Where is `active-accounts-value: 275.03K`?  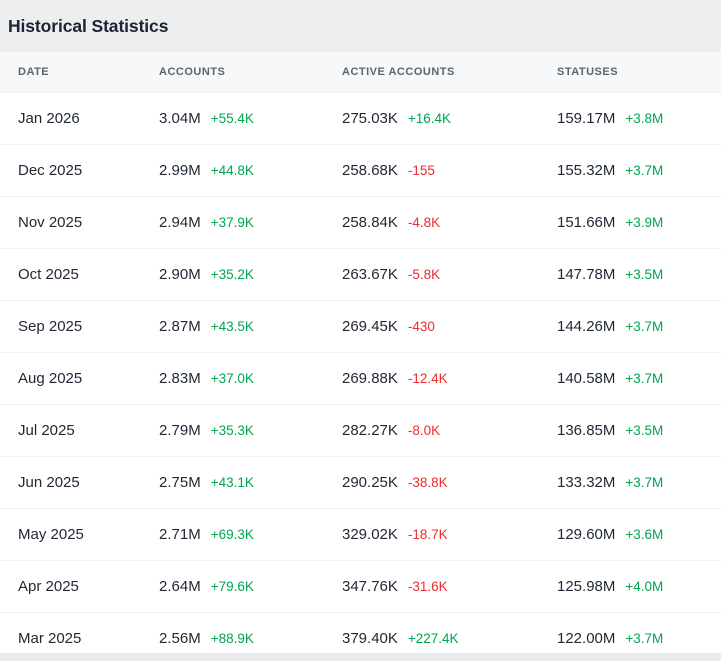 active-accounts-value: 275.03K is located at coordinates (370, 118).